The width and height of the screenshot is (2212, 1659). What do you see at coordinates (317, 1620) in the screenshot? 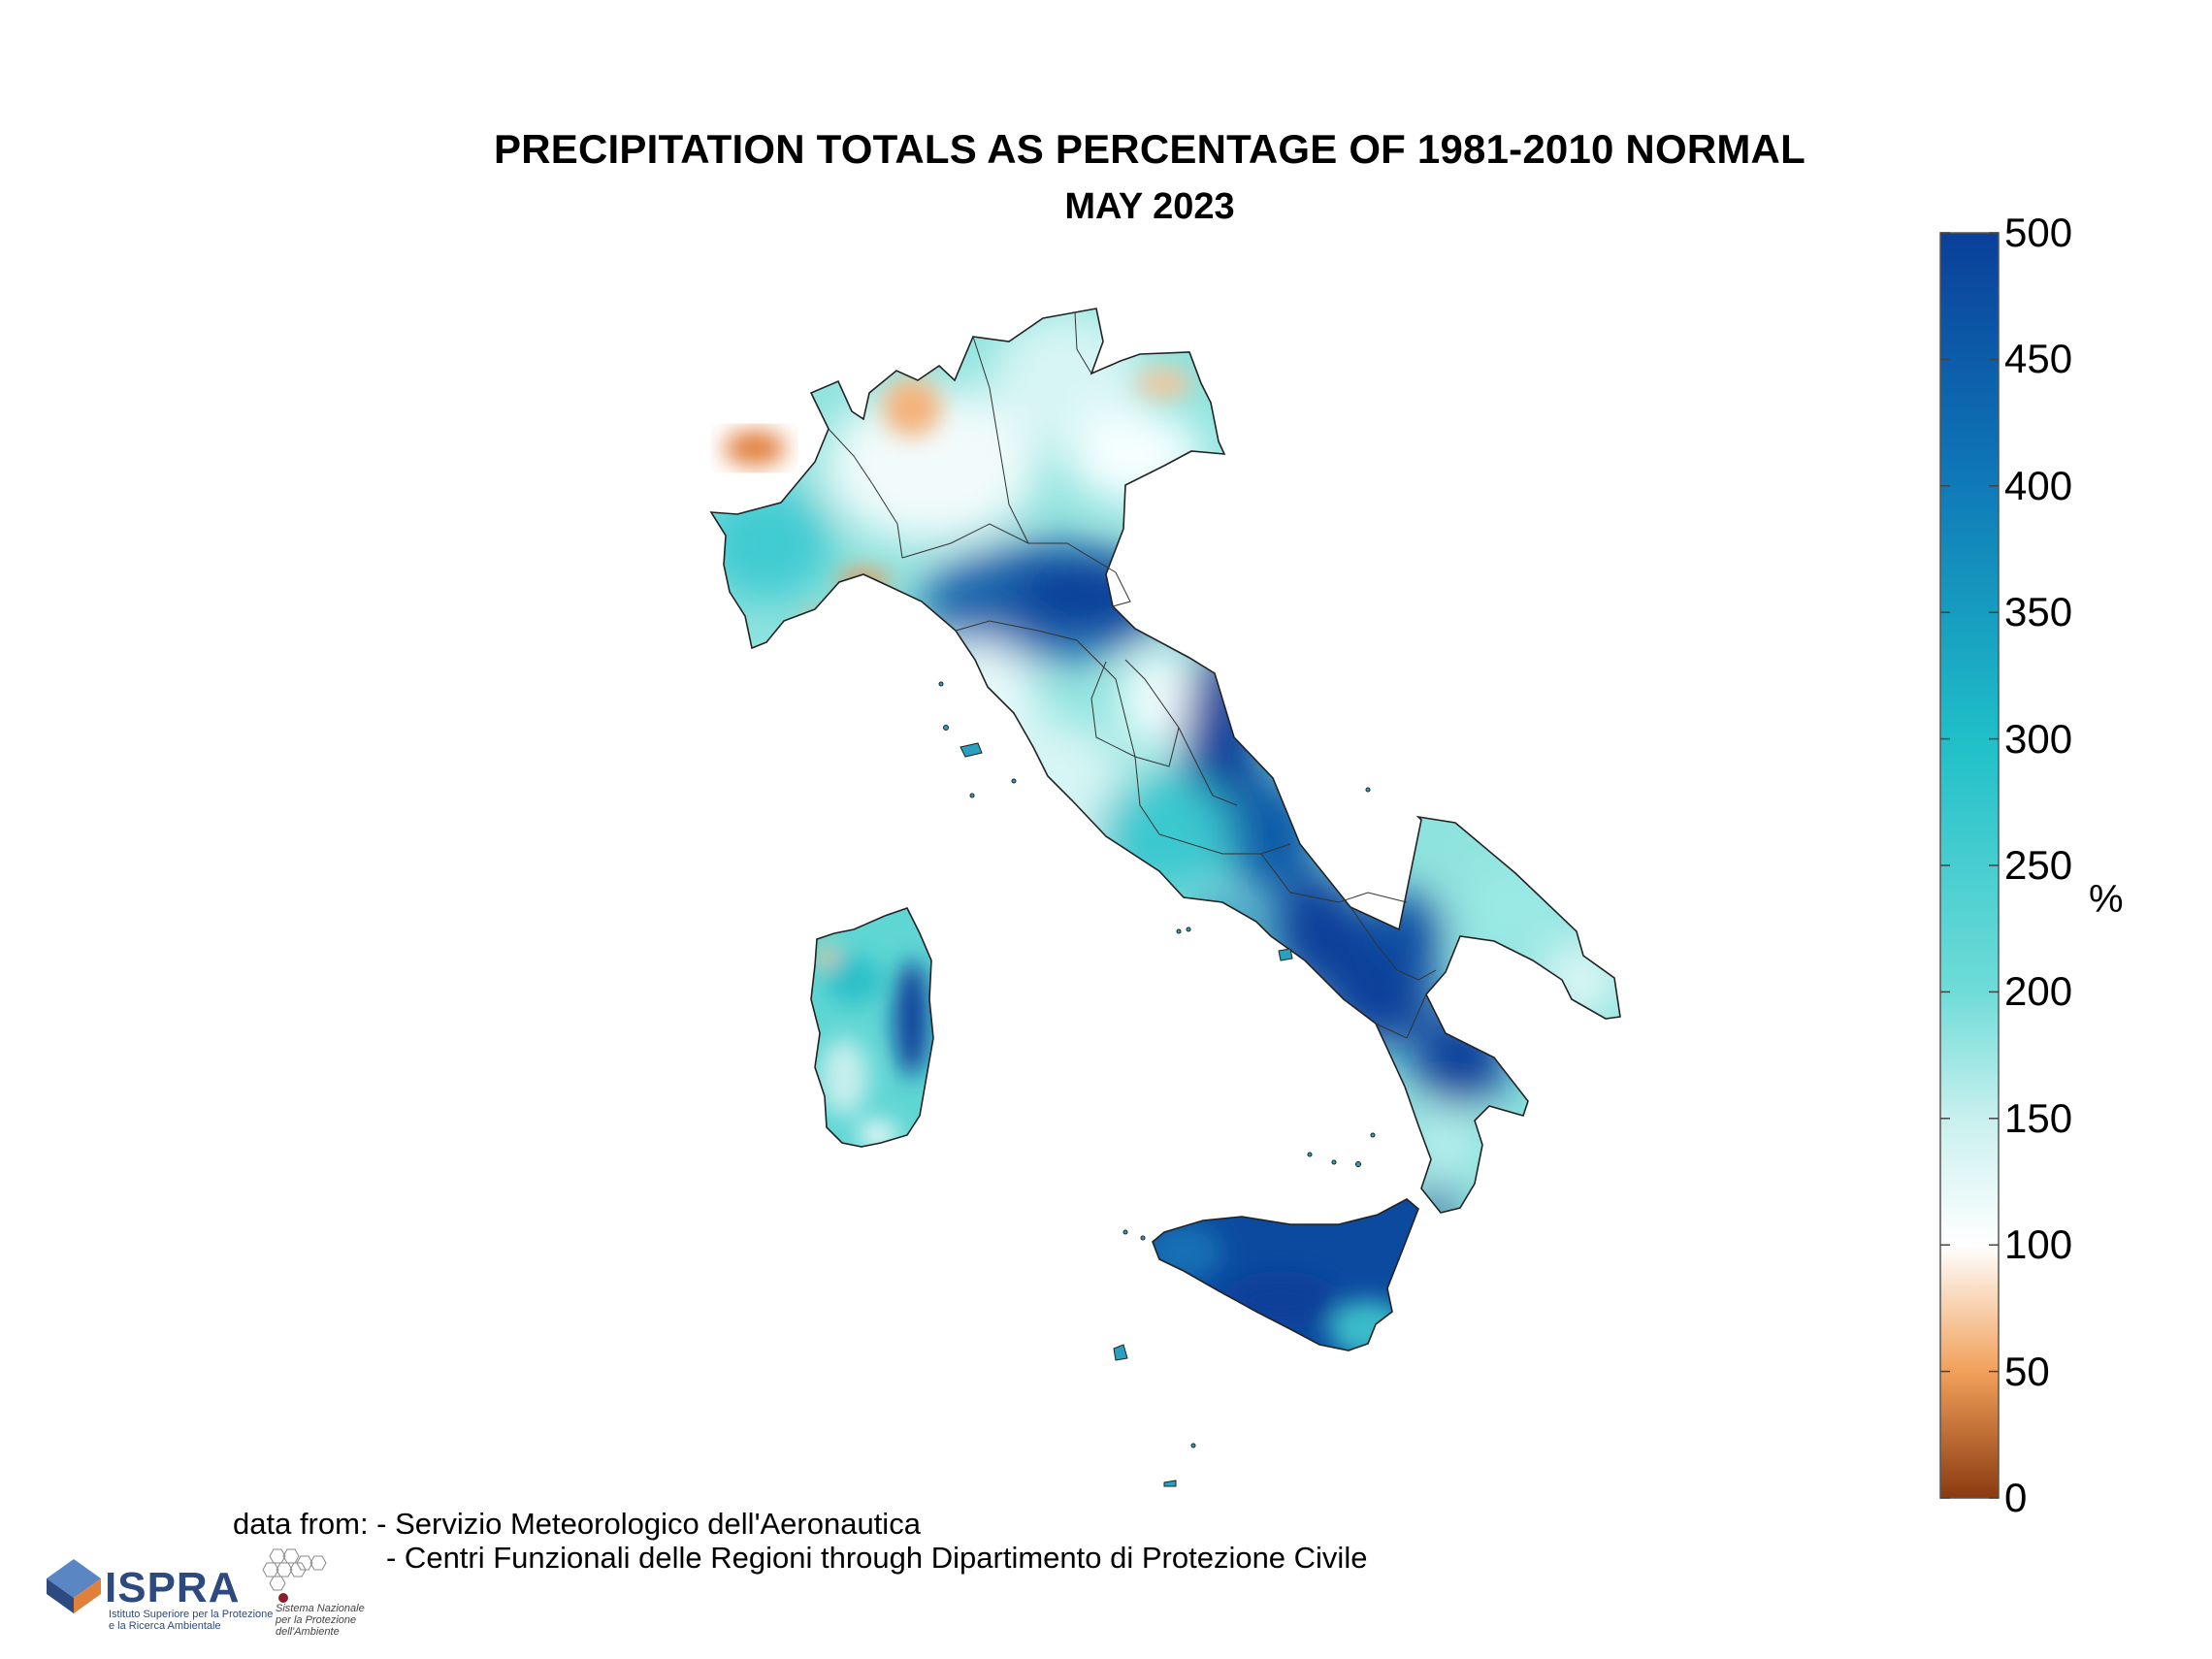
I see `snpa-tagline-2: per la Protezione` at bounding box center [317, 1620].